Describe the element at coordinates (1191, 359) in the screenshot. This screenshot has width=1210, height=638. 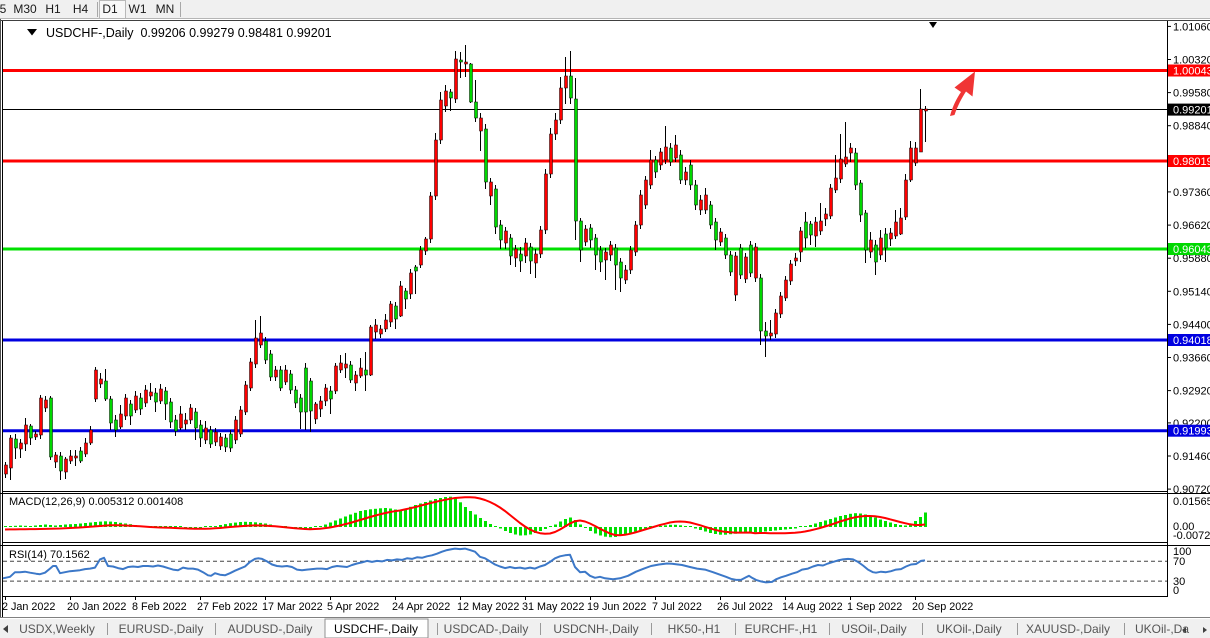
I see `svg-text: 0.93660` at that location.